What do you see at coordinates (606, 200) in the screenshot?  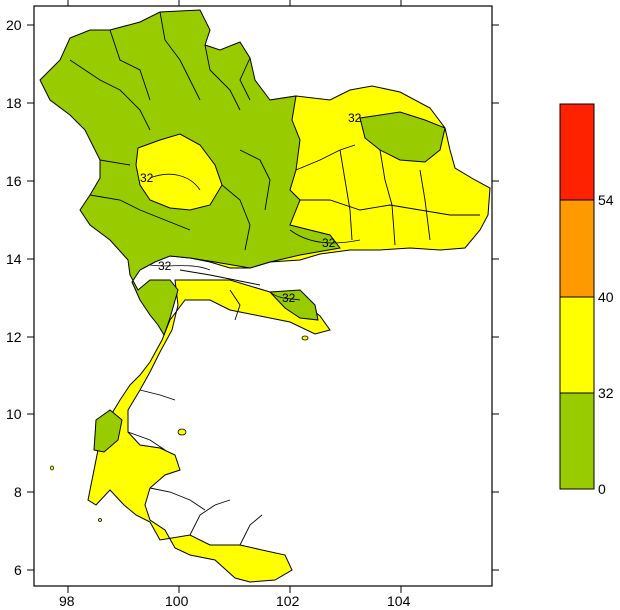 I see `legend-label-54: 54` at bounding box center [606, 200].